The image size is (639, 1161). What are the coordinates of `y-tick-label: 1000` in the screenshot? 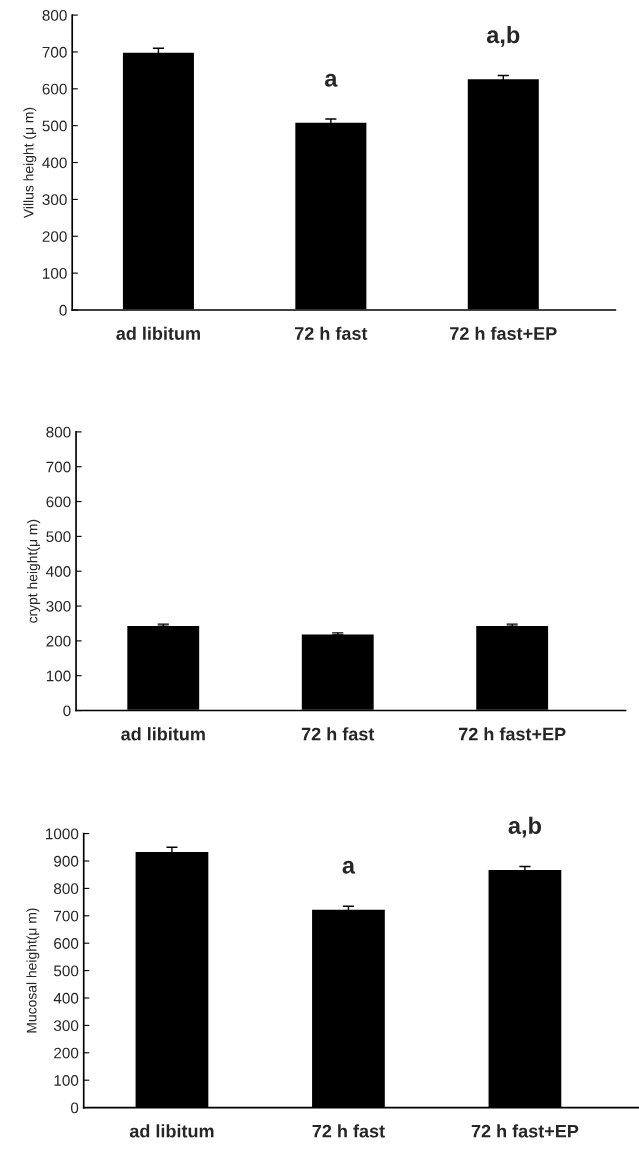 It's located at (62, 834).